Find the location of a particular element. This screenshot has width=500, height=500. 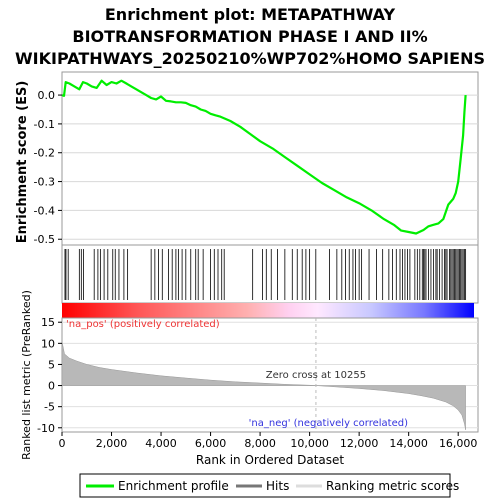

x-tick-label: 10,000 is located at coordinates (309, 443).